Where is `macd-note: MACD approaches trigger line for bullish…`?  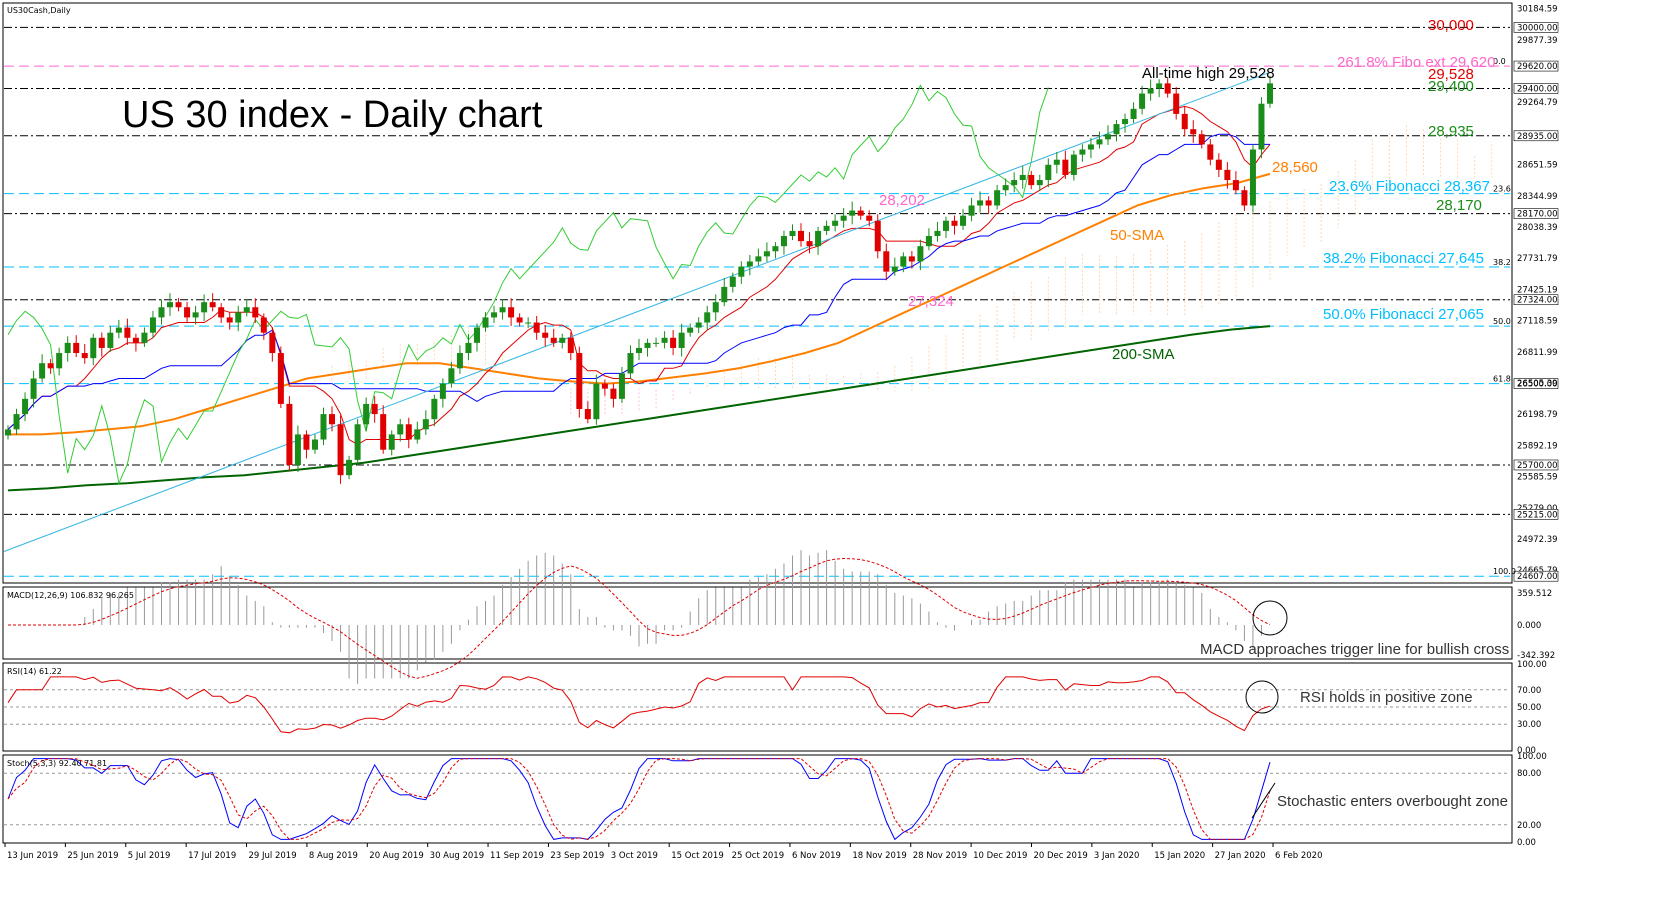
macd-note: MACD approaches trigger line for bullish… is located at coordinates (1354, 649).